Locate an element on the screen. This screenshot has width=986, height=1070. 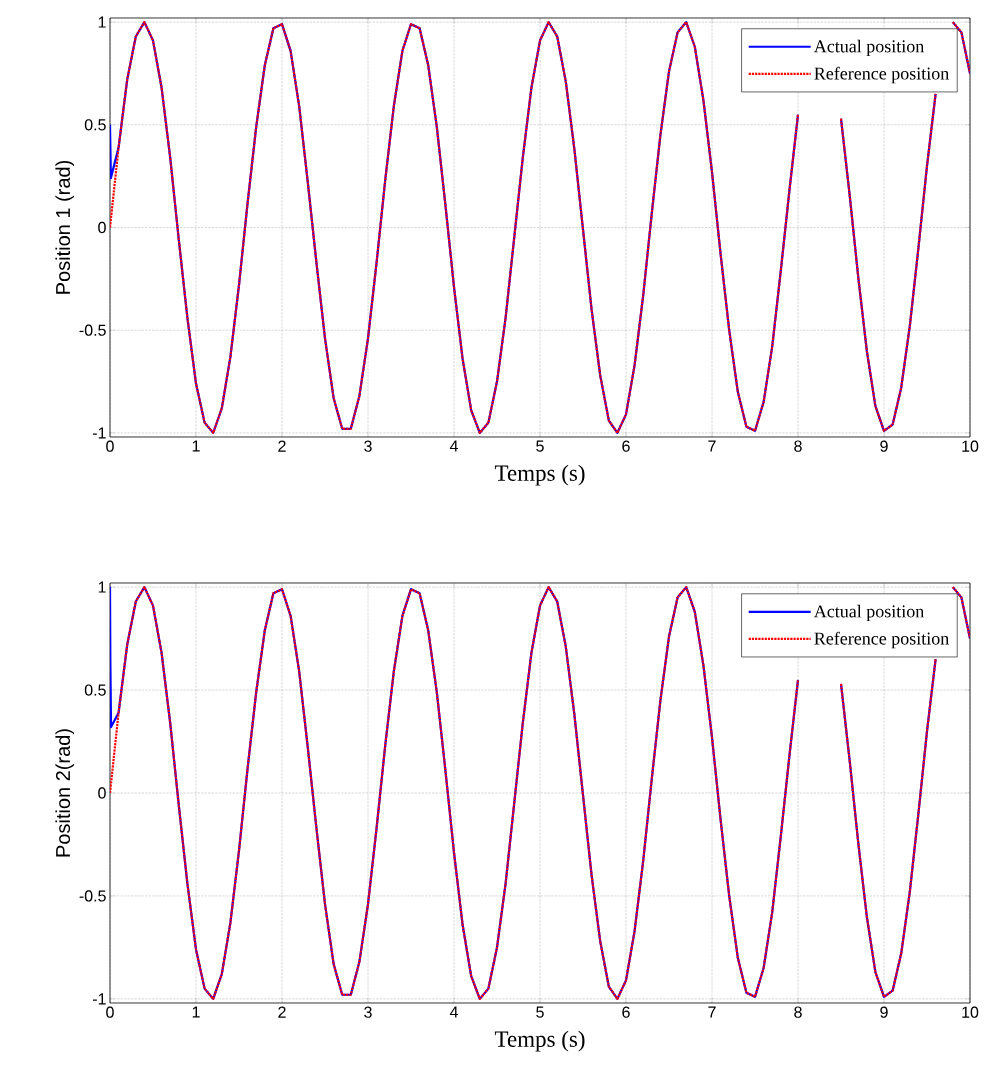
y-axis-title: Position 2(rad) is located at coordinates (65, 793).